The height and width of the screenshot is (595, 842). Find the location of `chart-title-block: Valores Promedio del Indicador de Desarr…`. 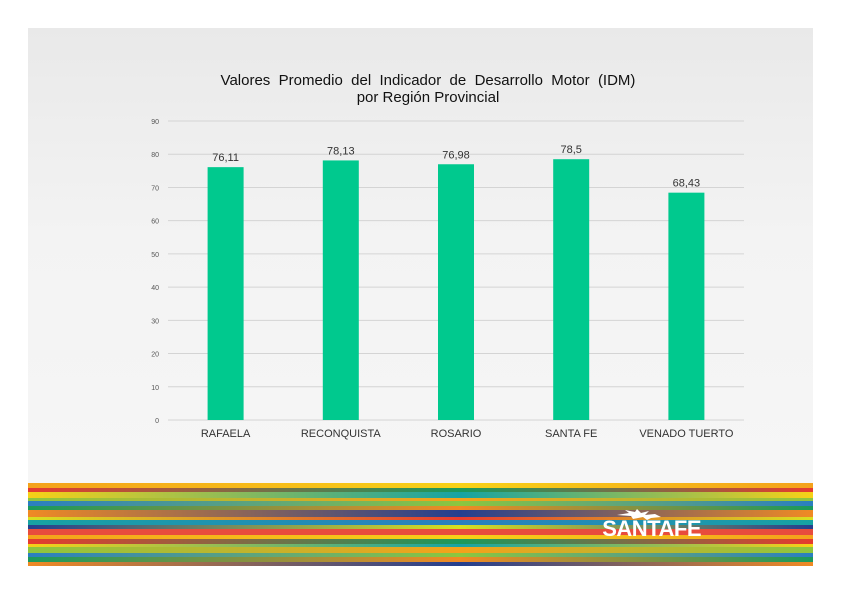

chart-title-block: Valores Promedio del Indicador de Desarr… is located at coordinates (428, 89).